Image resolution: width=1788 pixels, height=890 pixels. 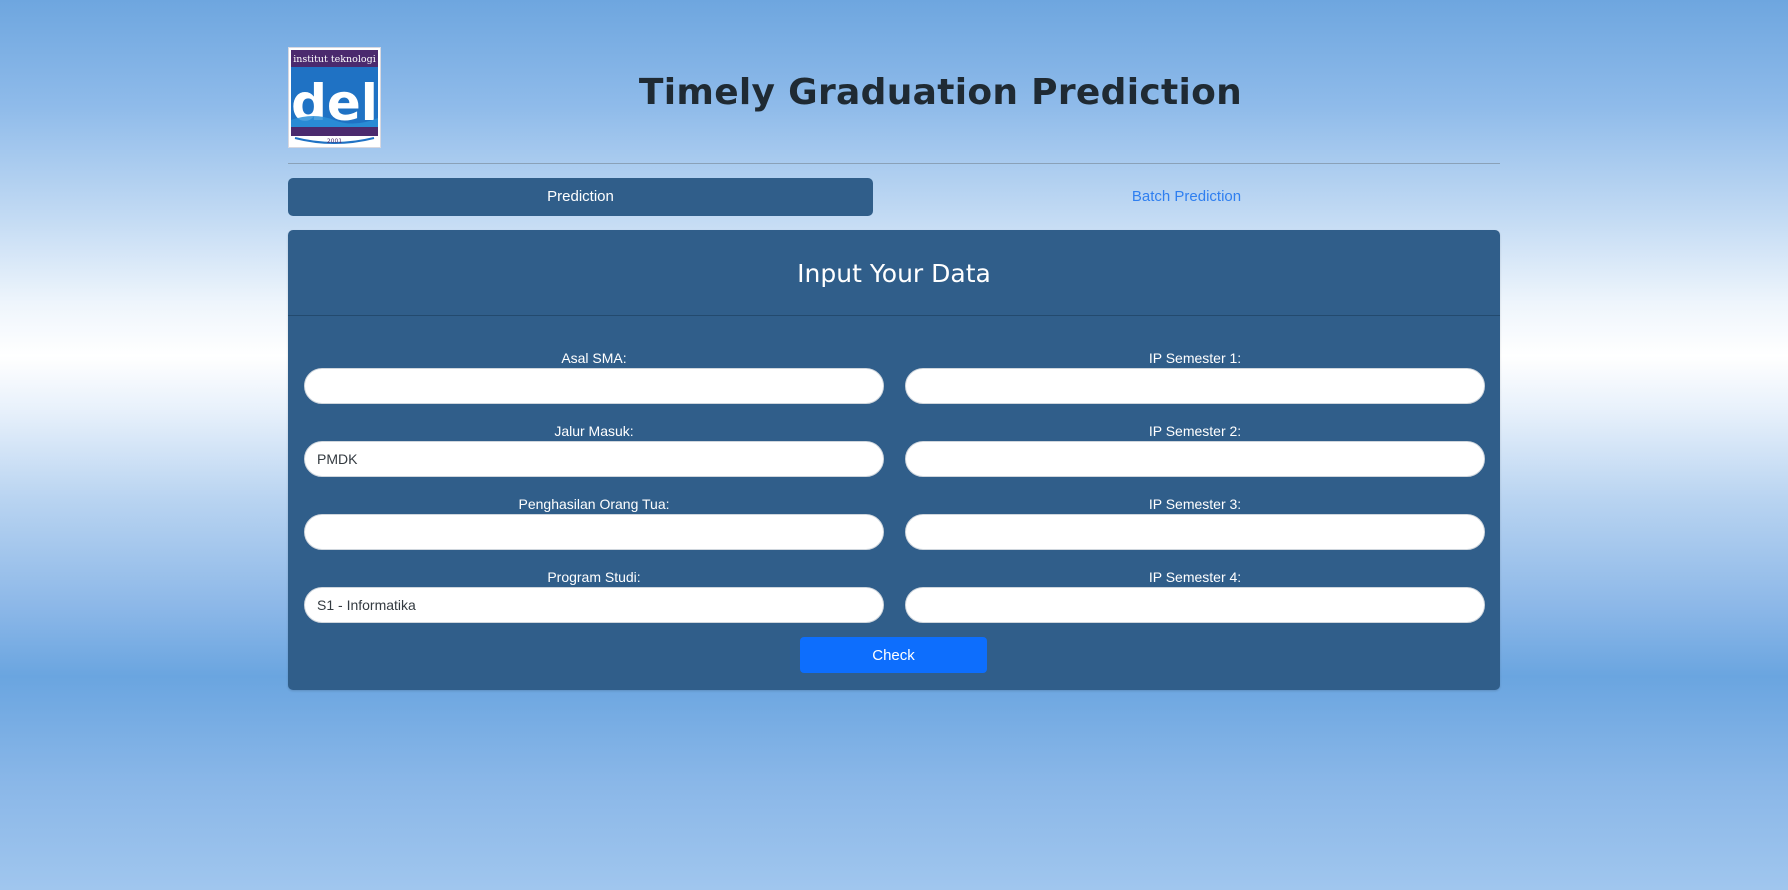 What do you see at coordinates (1195, 386) in the screenshot?
I see `ip-semester-1-input` at bounding box center [1195, 386].